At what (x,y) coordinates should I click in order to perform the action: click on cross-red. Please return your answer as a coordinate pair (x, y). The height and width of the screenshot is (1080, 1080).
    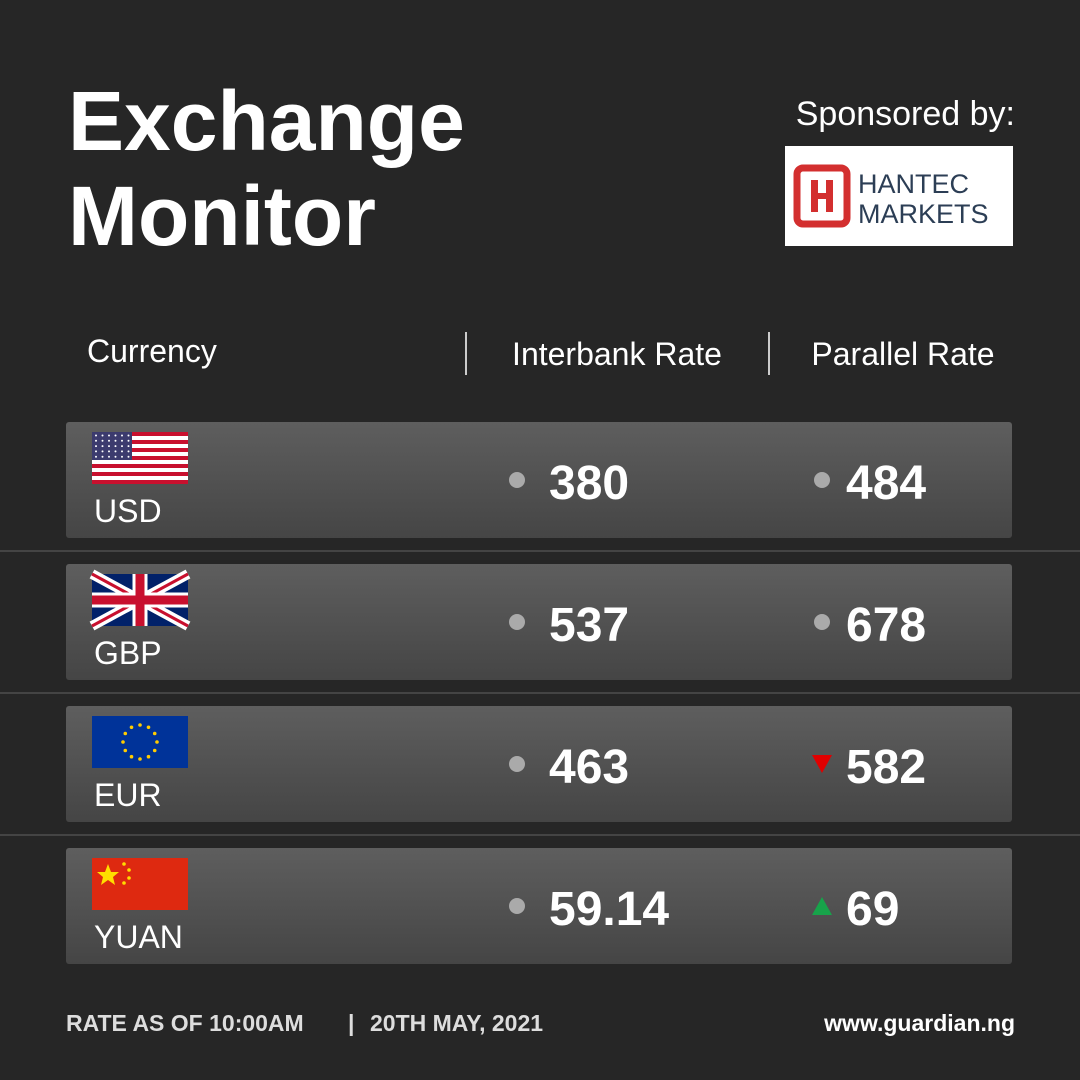
    Looking at the image, I should click on (140, 600).